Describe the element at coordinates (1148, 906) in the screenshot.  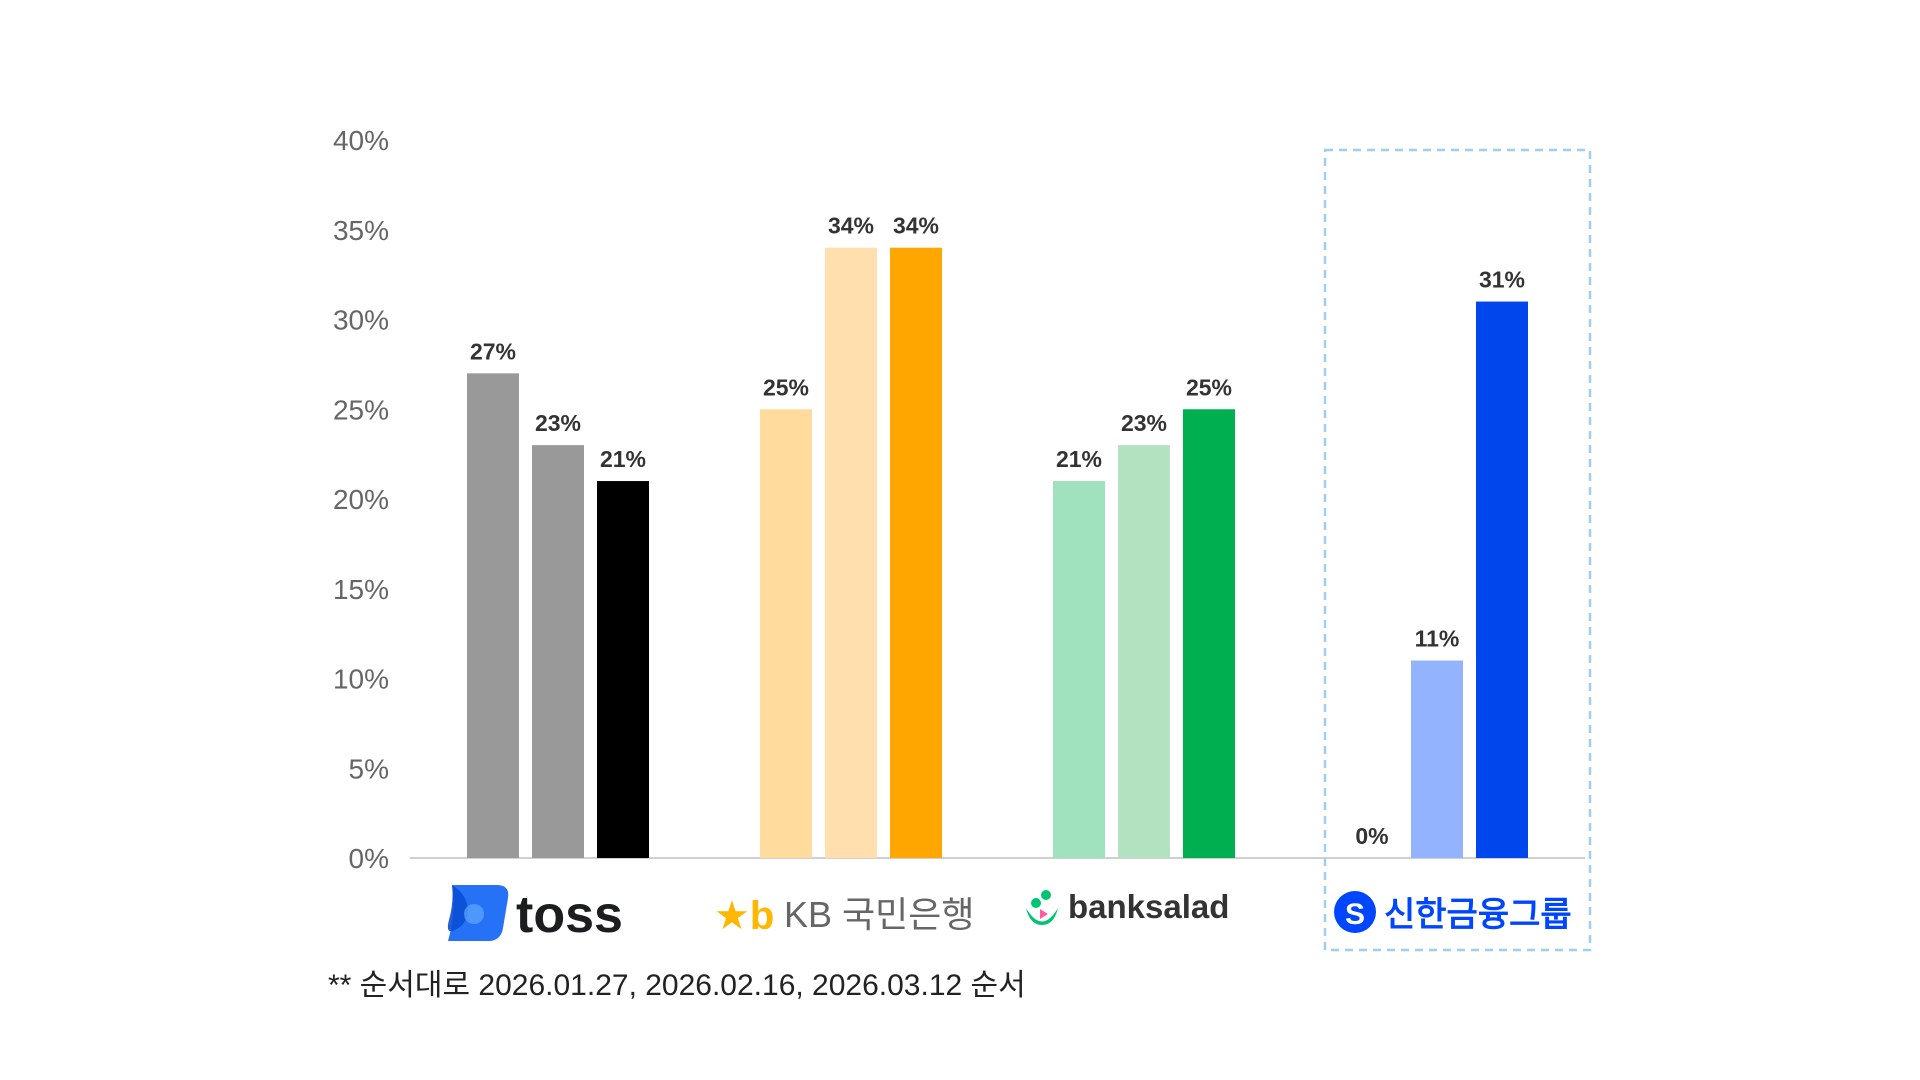
I see `banksalad-logo-text: banksalad` at that location.